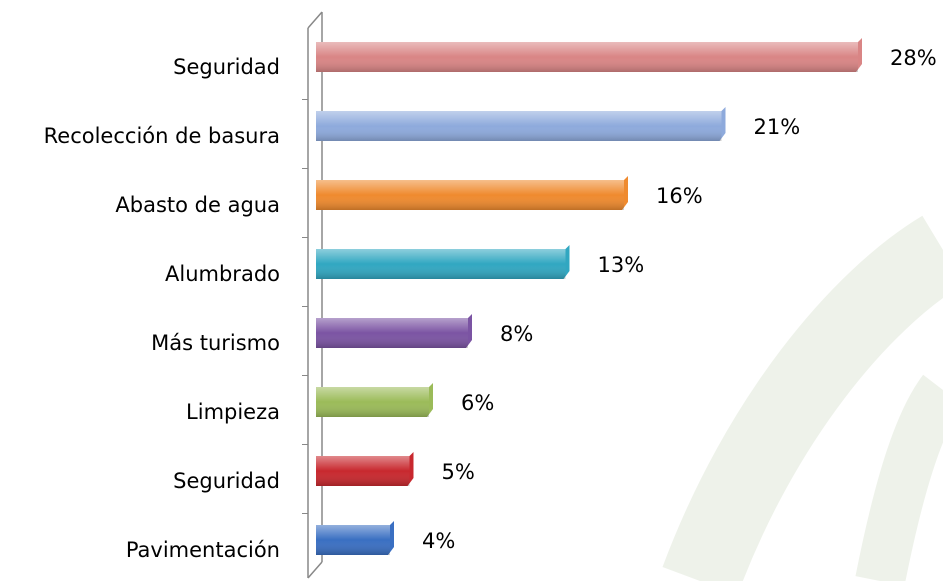  I want to click on category-label: Alumbrado, so click(222, 274).